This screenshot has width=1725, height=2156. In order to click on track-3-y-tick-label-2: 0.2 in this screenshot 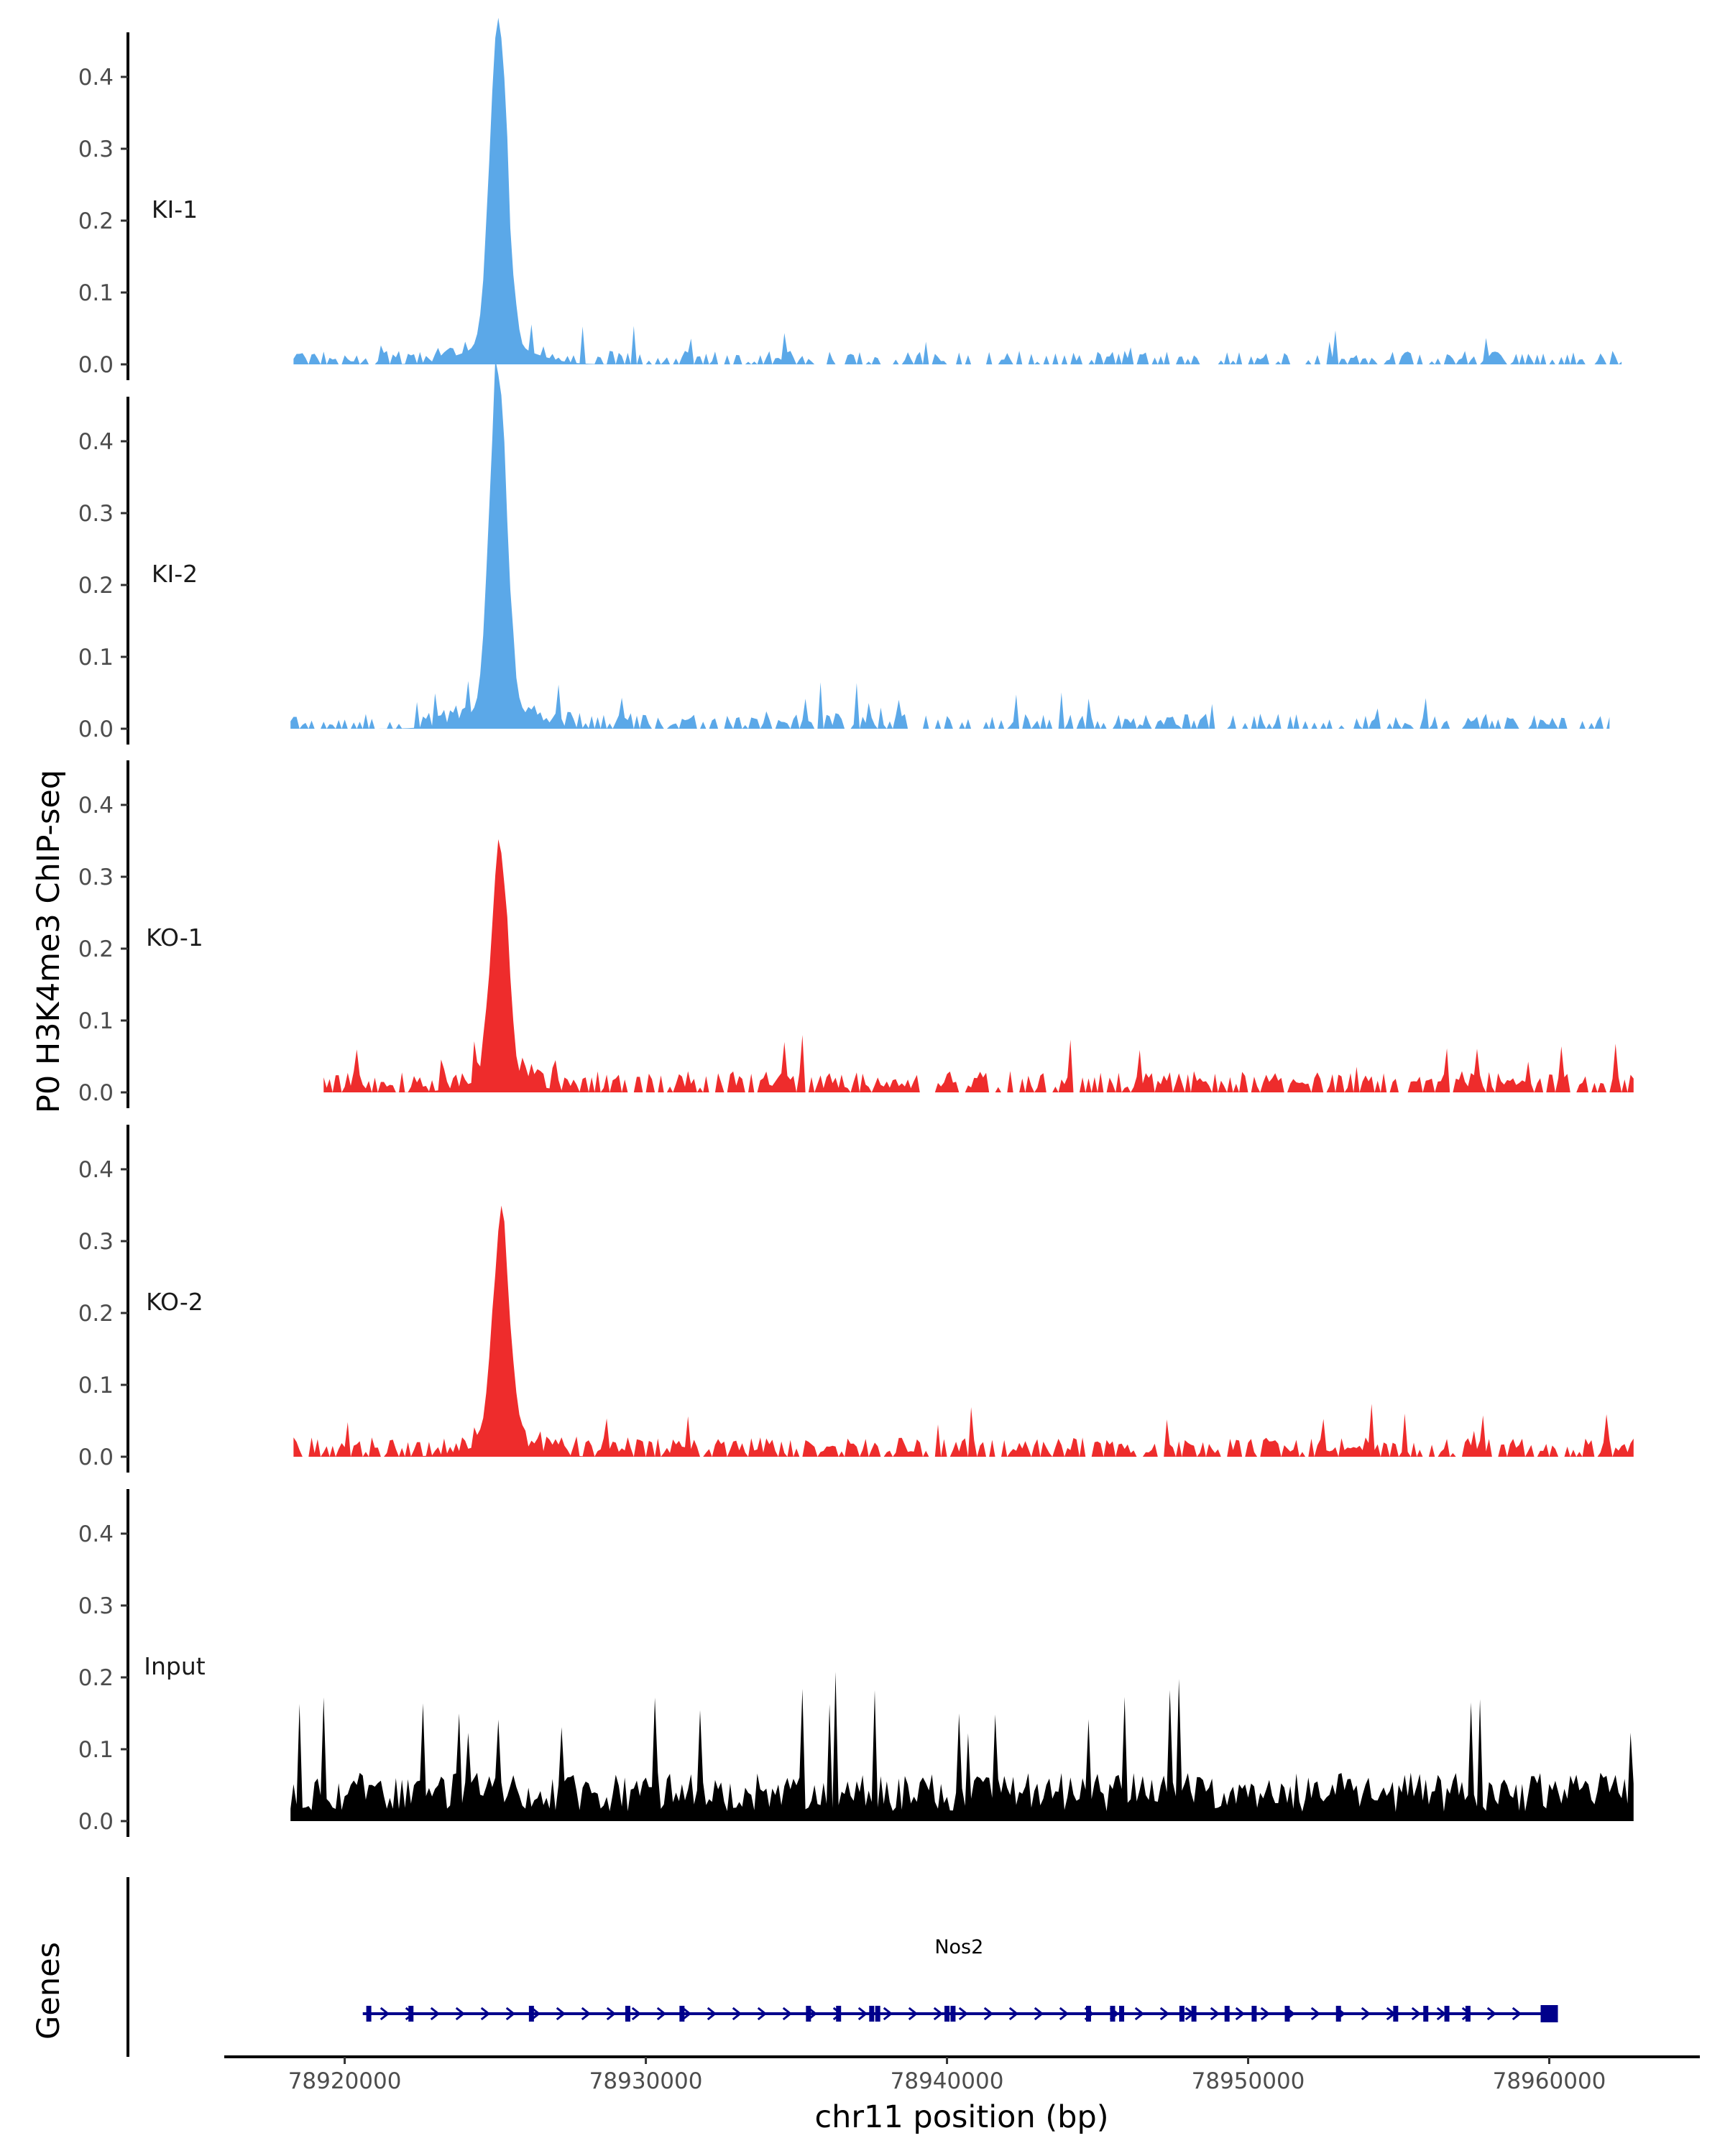, I will do `click(96, 1314)`.